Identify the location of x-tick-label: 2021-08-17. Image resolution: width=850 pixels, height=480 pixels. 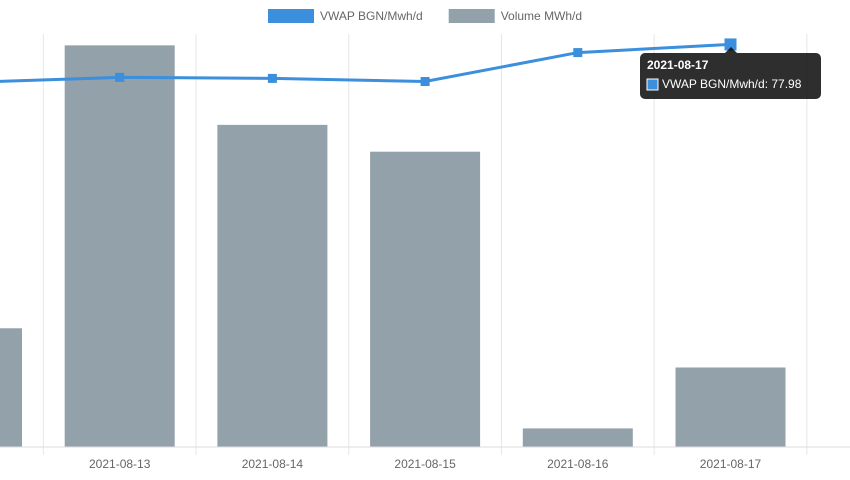
(731, 464).